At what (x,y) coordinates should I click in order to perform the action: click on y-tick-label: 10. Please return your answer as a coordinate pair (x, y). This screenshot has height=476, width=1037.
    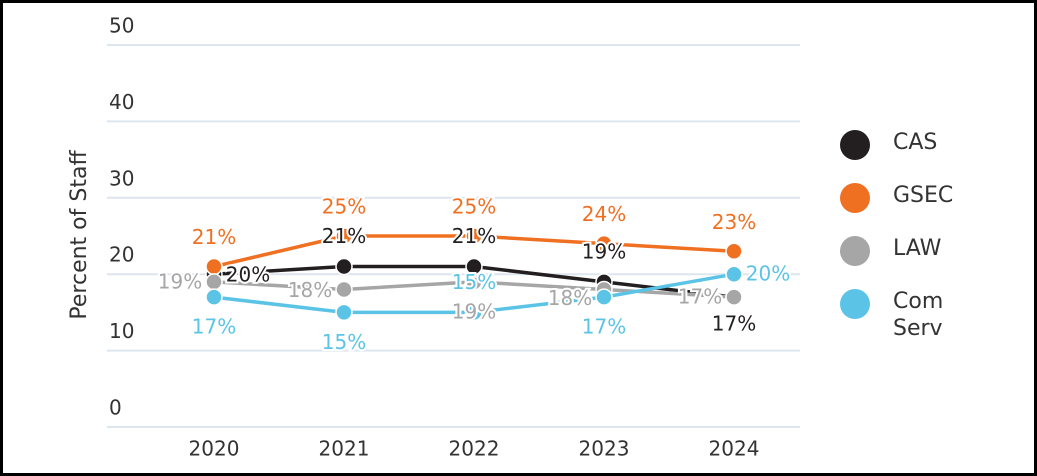
    Looking at the image, I should click on (121, 331).